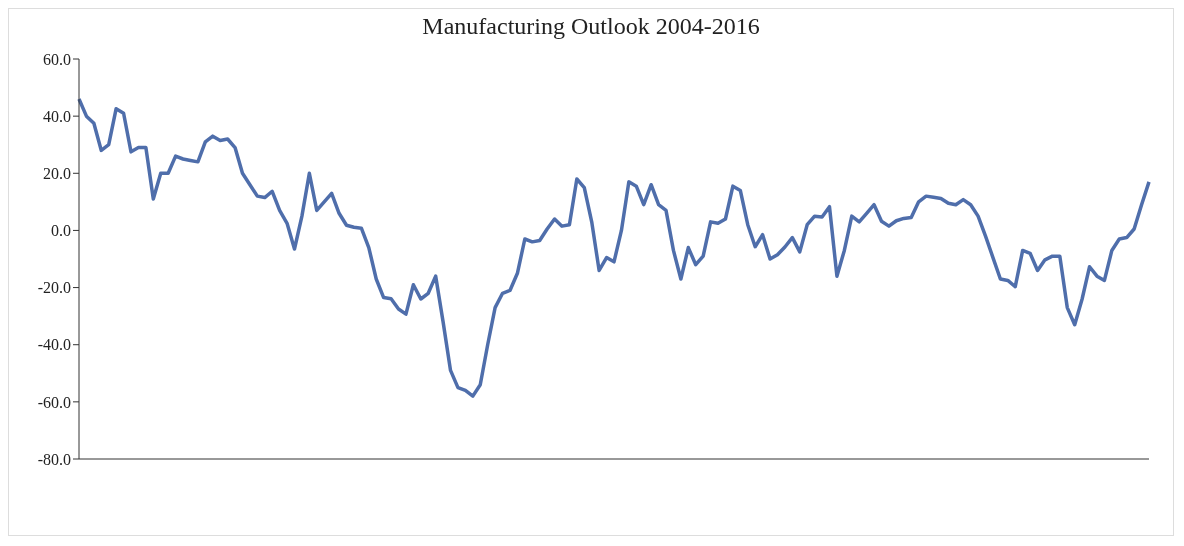 The image size is (1184, 546). I want to click on y-tick-label: -40.0, so click(54, 345).